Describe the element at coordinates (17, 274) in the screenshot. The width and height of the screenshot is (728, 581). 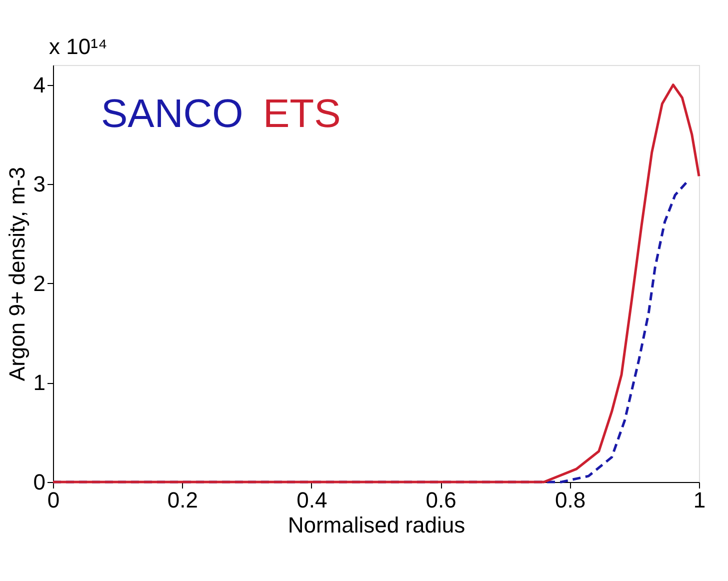
I see `y-axis-title: Argon 9+ density, m-3` at that location.